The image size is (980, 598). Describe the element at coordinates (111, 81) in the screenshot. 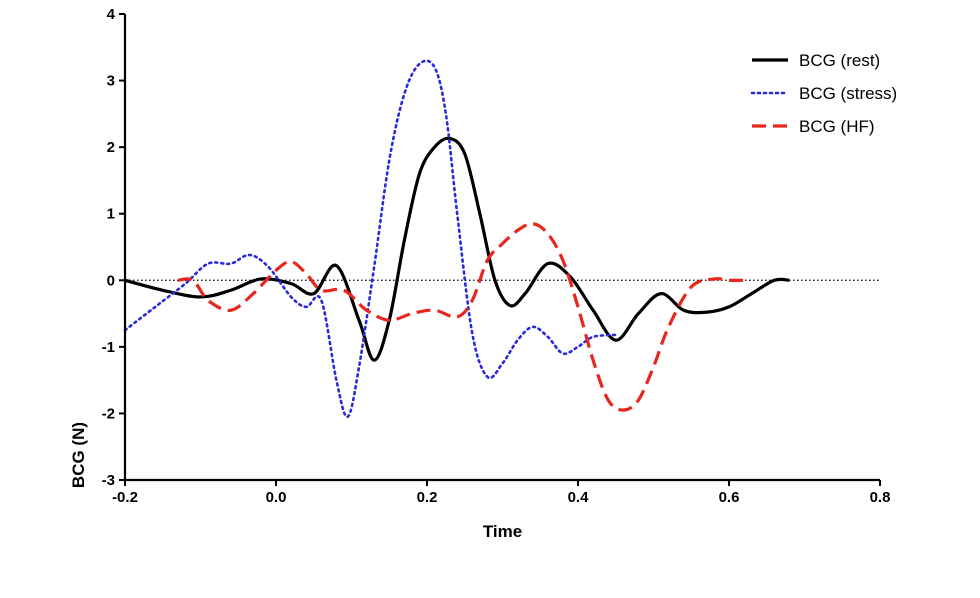

I see `y-tick-label: 3` at that location.